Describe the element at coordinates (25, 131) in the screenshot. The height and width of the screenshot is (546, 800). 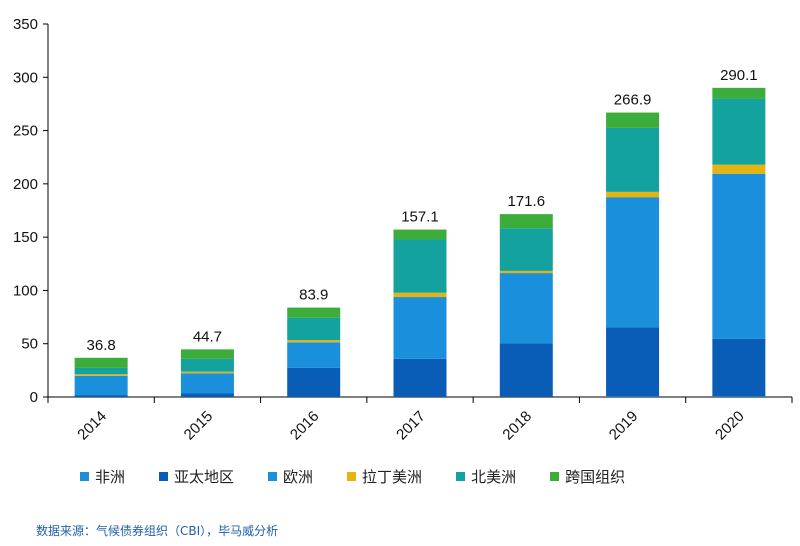
I see `y-tick-label: 250` at that location.